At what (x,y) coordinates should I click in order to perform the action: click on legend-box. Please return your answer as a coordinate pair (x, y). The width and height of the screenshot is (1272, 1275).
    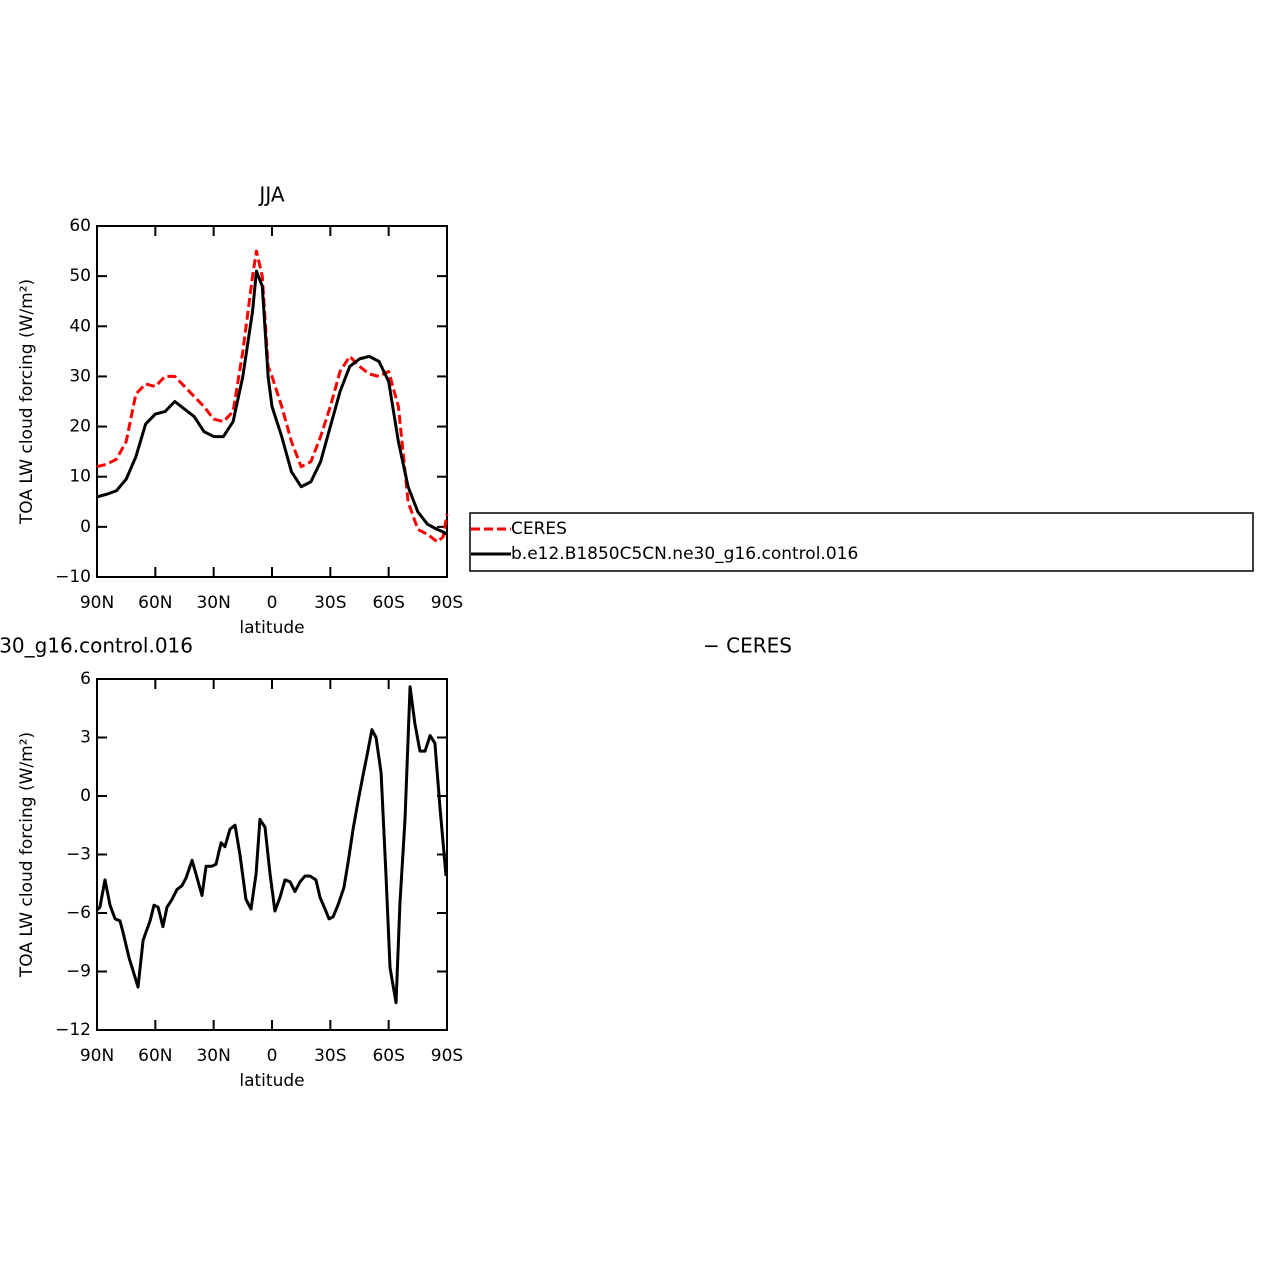
    Looking at the image, I should click on (861, 542).